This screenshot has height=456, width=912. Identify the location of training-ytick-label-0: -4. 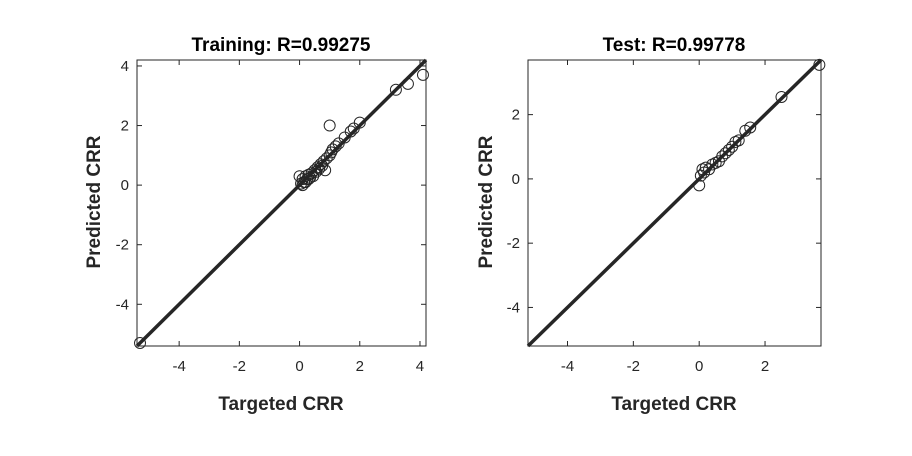
(122, 304).